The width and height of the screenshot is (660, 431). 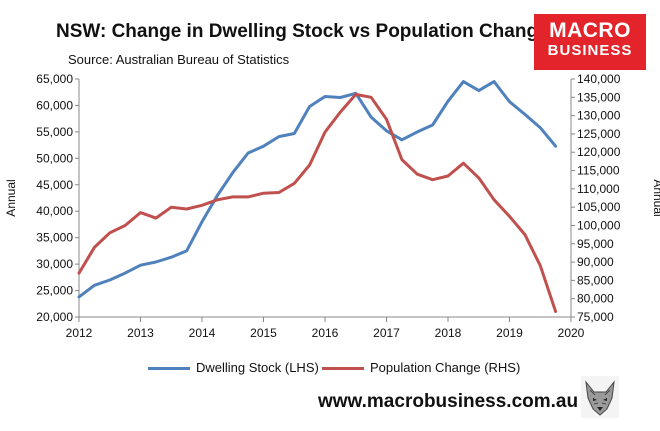 I want to click on macro-business-logo: MACRO BUSINESS, so click(x=590, y=42).